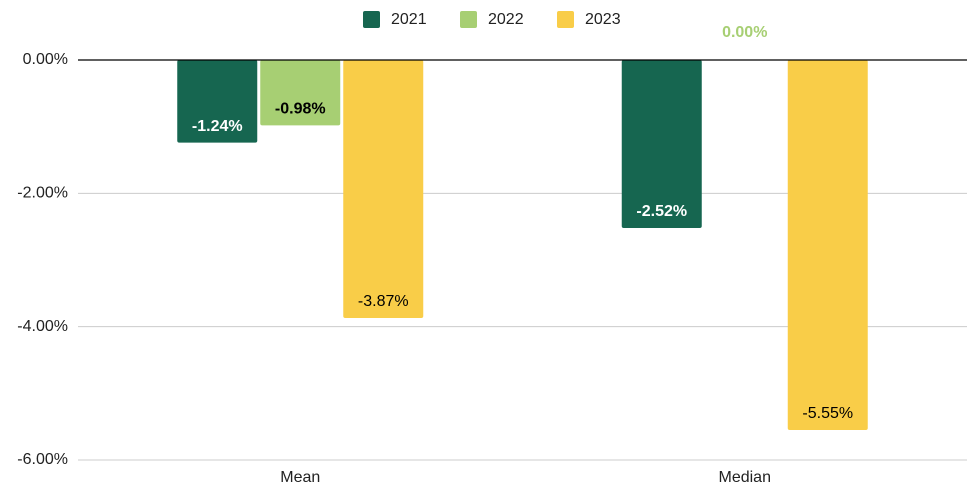  Describe the element at coordinates (409, 19) in the screenshot. I see `legend-label: 2021` at that location.